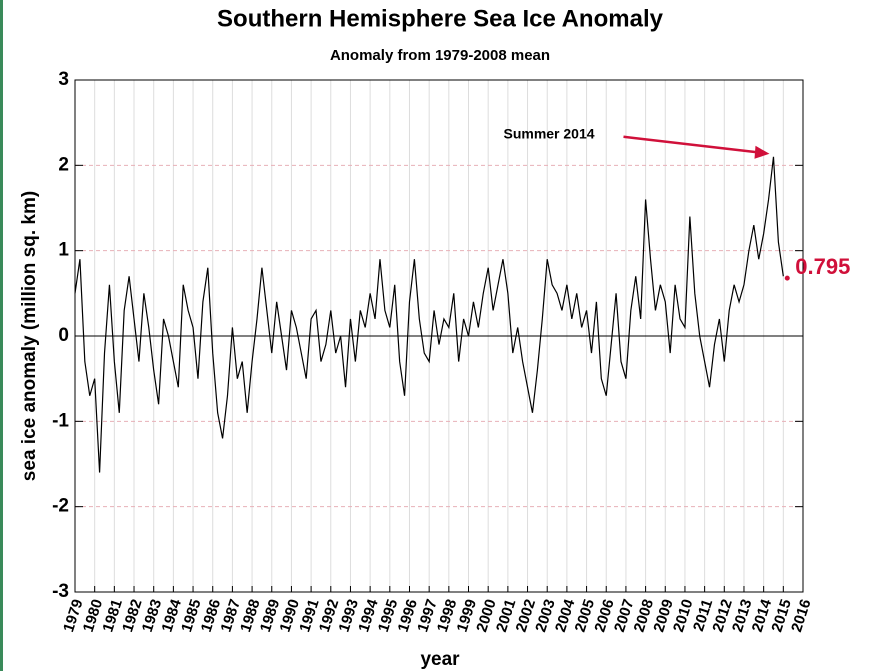  Describe the element at coordinates (440, 659) in the screenshot. I see `x-axis-label: year` at that location.